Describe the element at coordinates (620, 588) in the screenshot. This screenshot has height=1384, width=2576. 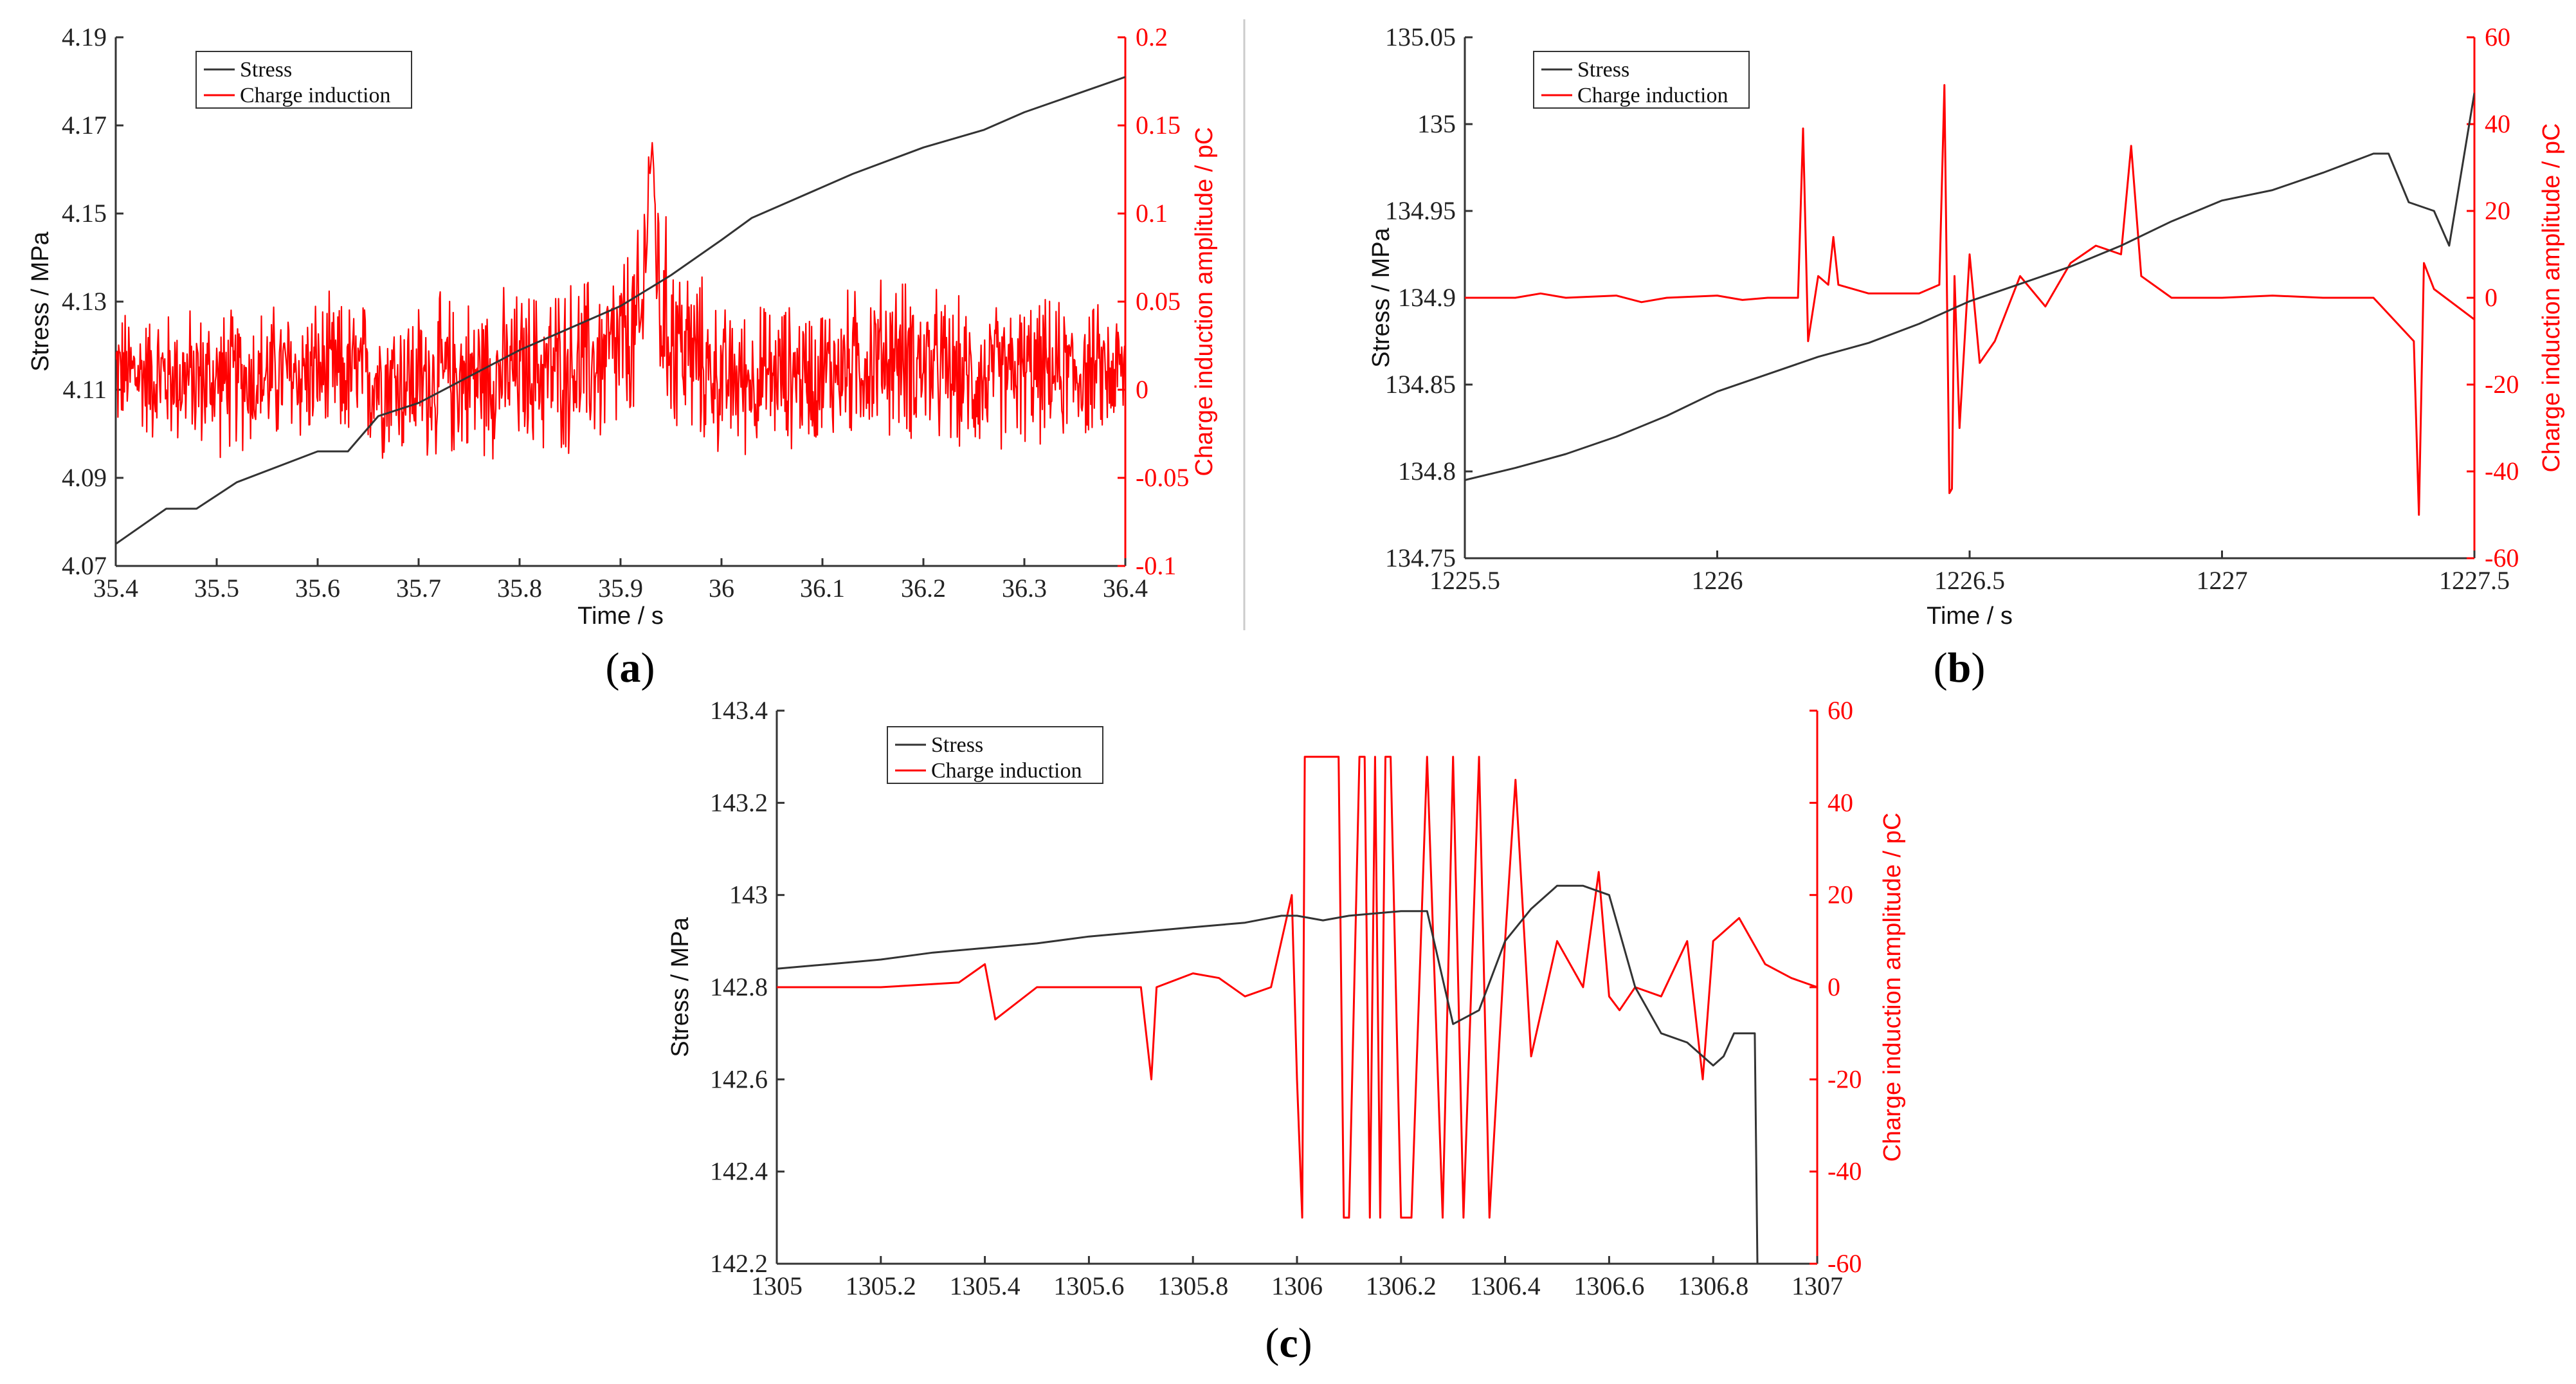
I see `x-tick-label: 35.9` at that location.